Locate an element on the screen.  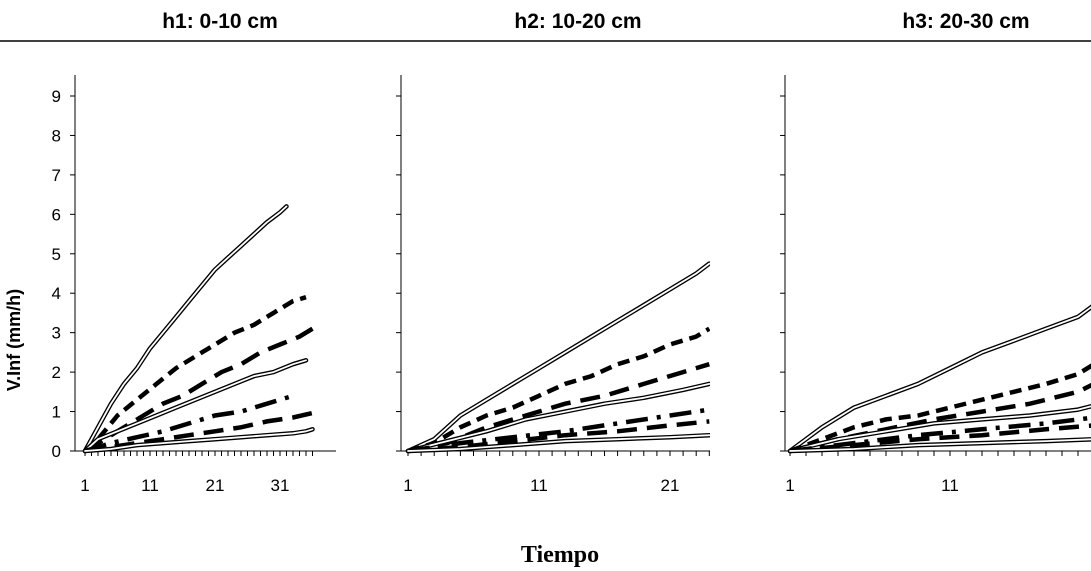
y-tick-label: 3 is located at coordinates (56, 333).